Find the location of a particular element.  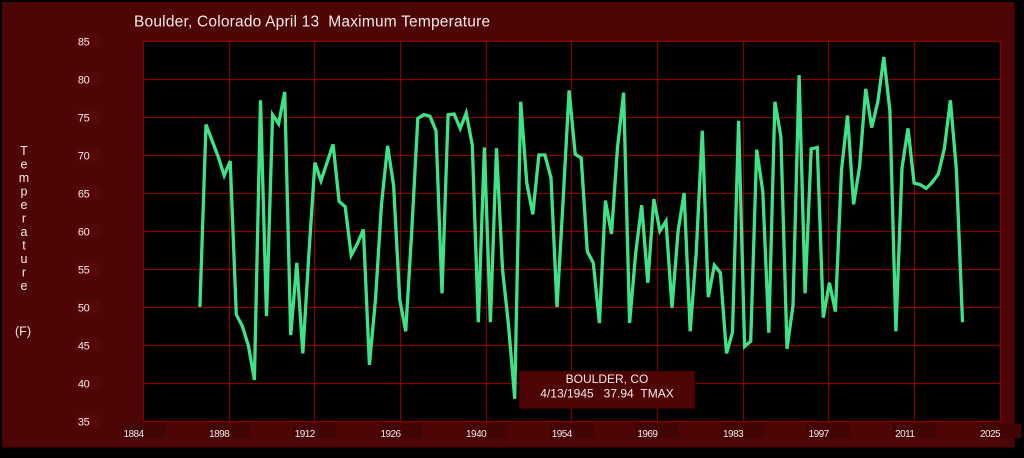

svg-text: m is located at coordinates (24, 178).